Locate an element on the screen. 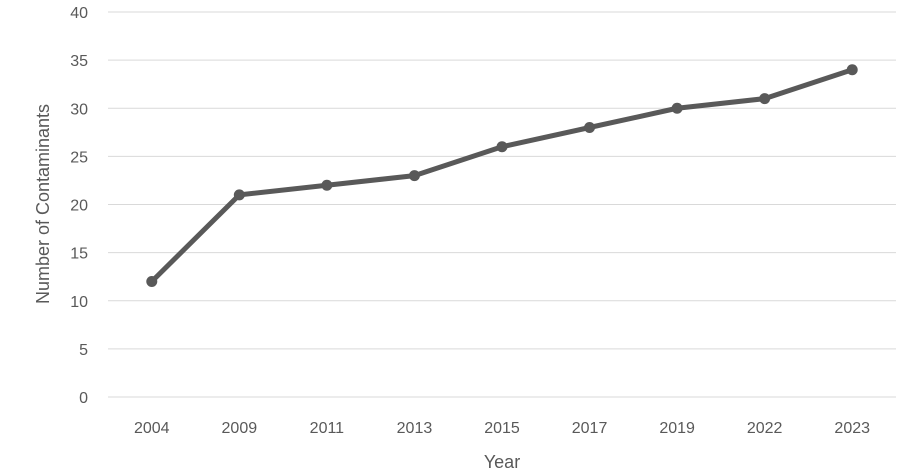 The image size is (920, 473). y-tick-label: 5 is located at coordinates (83, 350).